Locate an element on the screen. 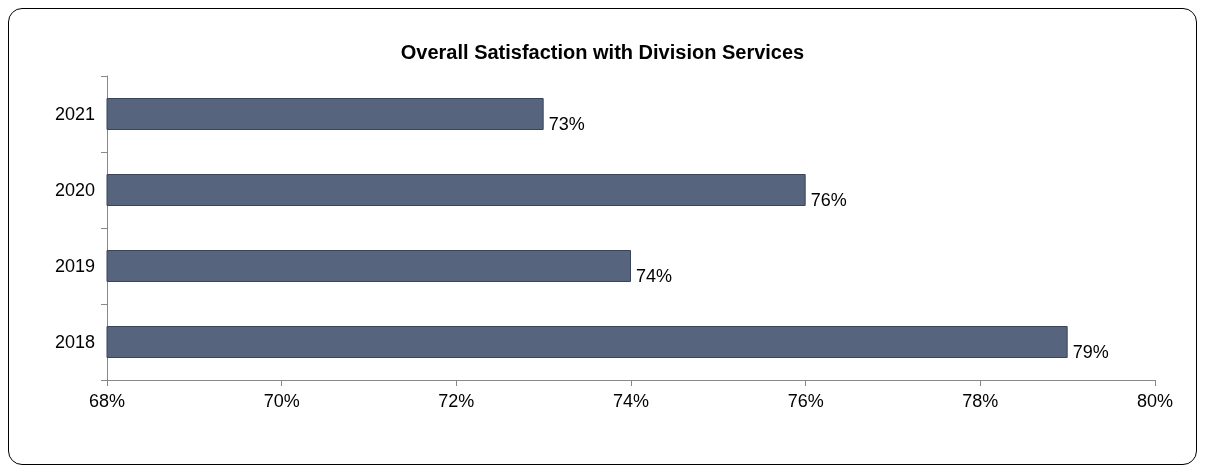  x-tick-label: 80% is located at coordinates (1155, 401).